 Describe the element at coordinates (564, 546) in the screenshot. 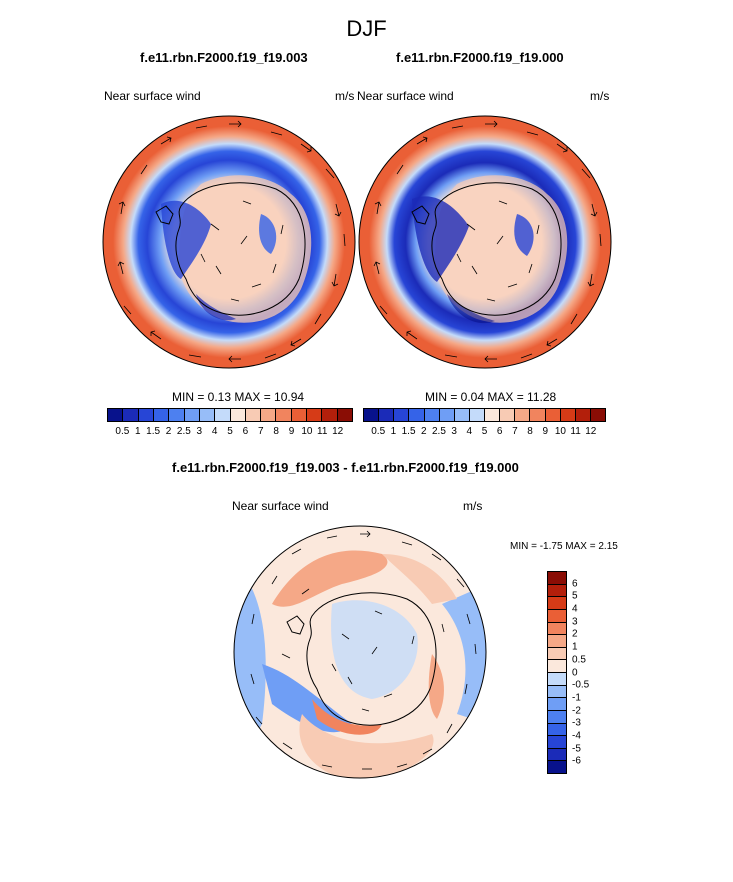

I see `panel-3-minmax: MIN = -1.75 MAX = 2.15` at that location.